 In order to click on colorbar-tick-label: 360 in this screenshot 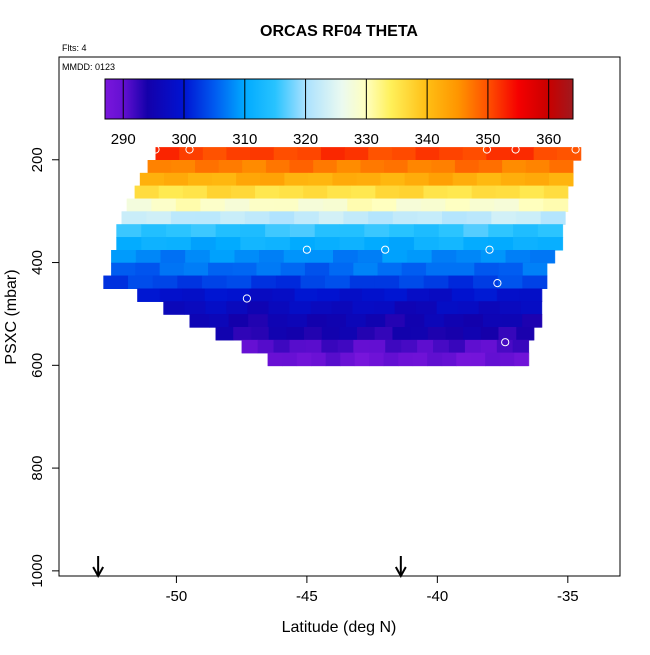, I will do `click(548, 139)`.